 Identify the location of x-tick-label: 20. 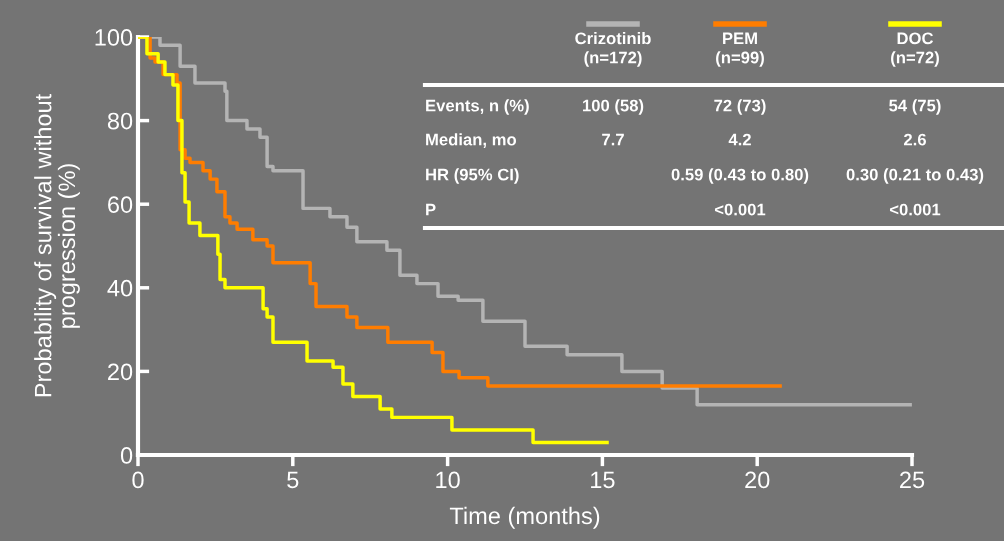
(757, 480).